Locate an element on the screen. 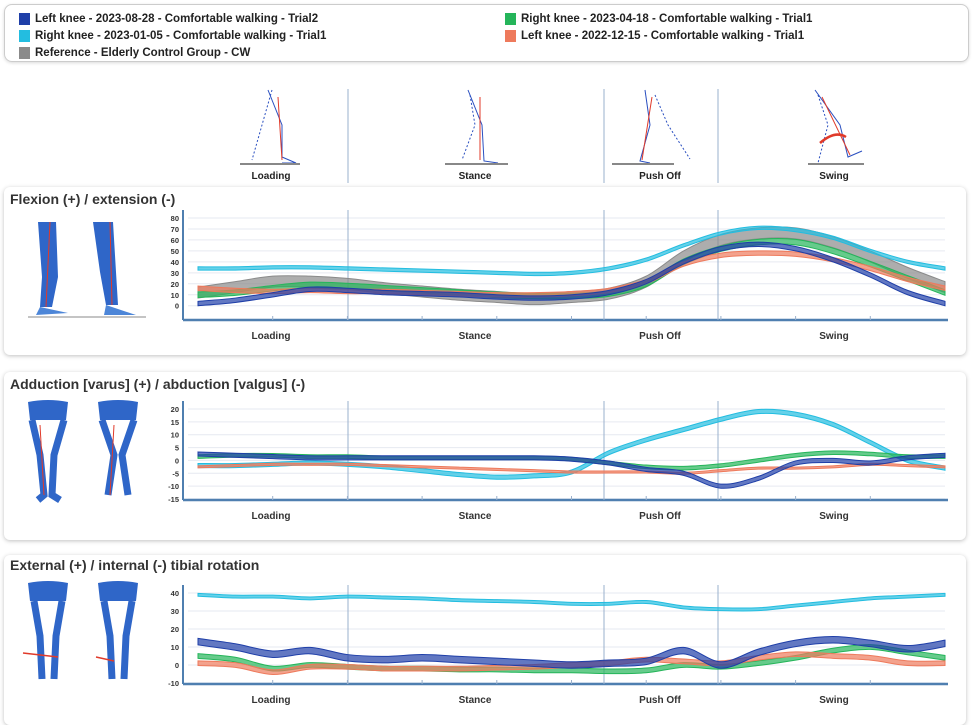  y-tick-label: 15 is located at coordinates (175, 422).